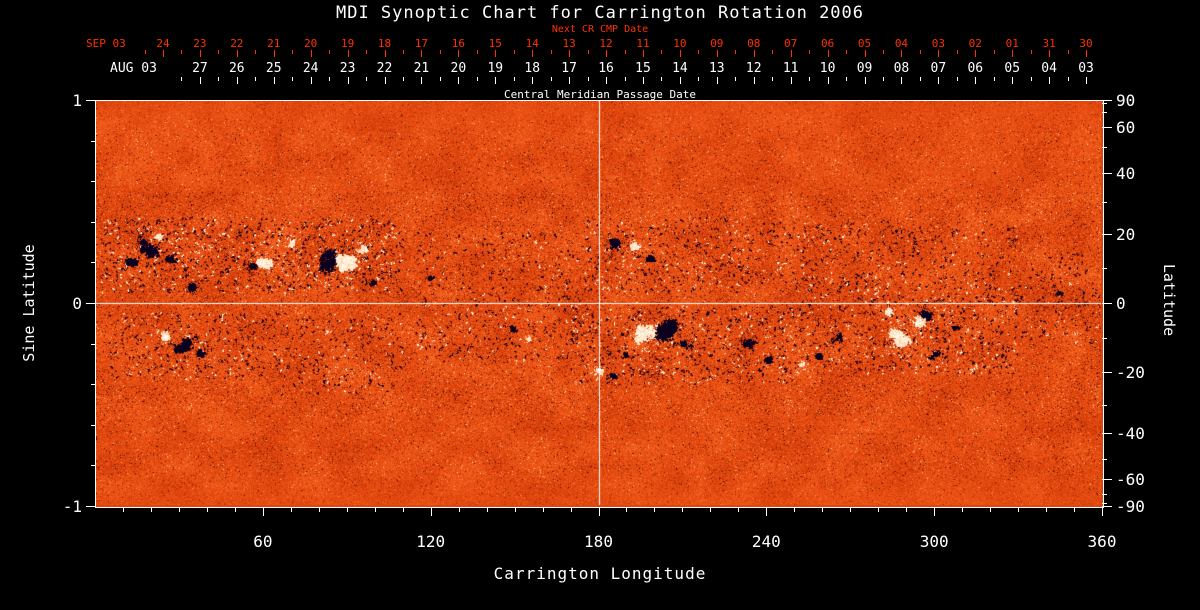 This screenshot has height=610, width=1200. What do you see at coordinates (384, 43) in the screenshot?
I see `date-tick-label: 18` at bounding box center [384, 43].